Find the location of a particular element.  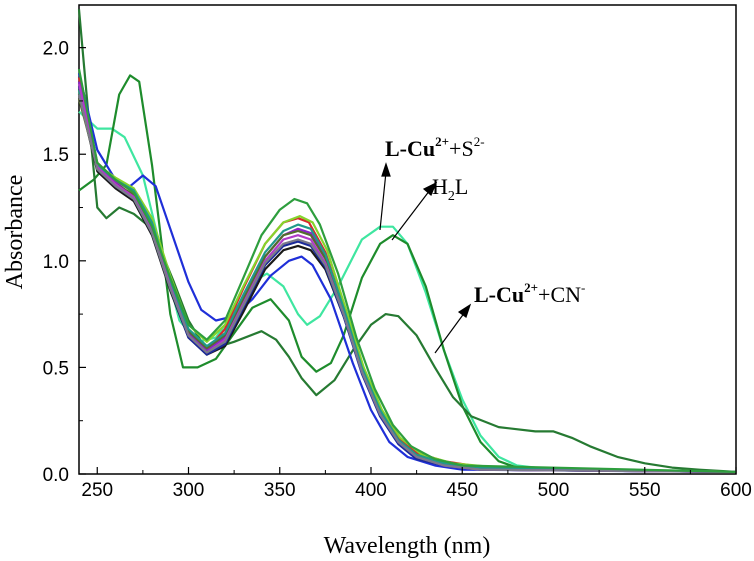

annotation-cu-cn: L-Cu2++CN- is located at coordinates (529, 293).